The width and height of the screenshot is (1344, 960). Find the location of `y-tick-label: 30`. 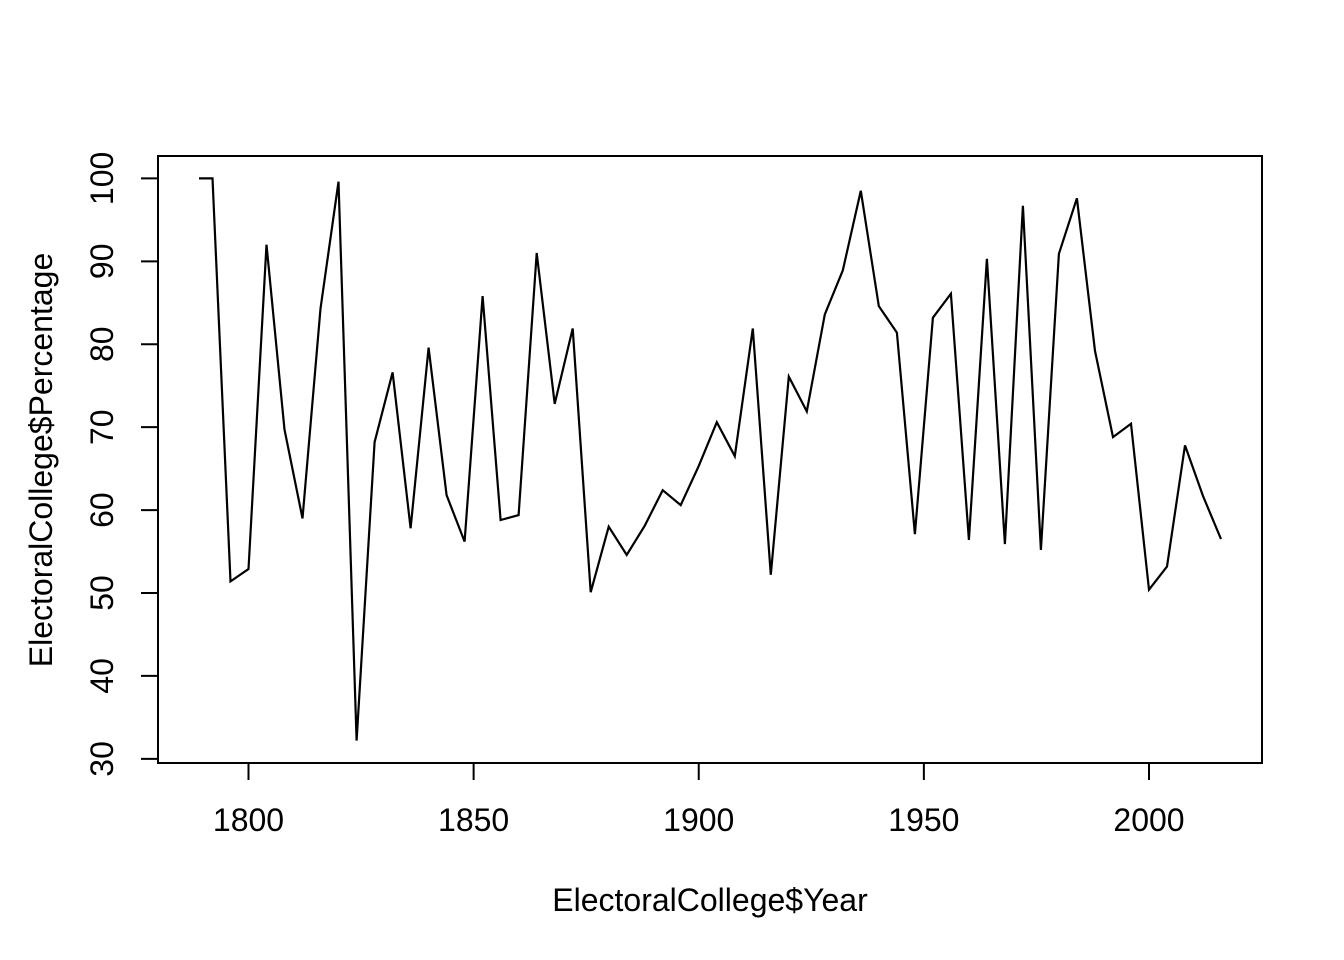

y-tick-label: 30 is located at coordinates (102, 759).